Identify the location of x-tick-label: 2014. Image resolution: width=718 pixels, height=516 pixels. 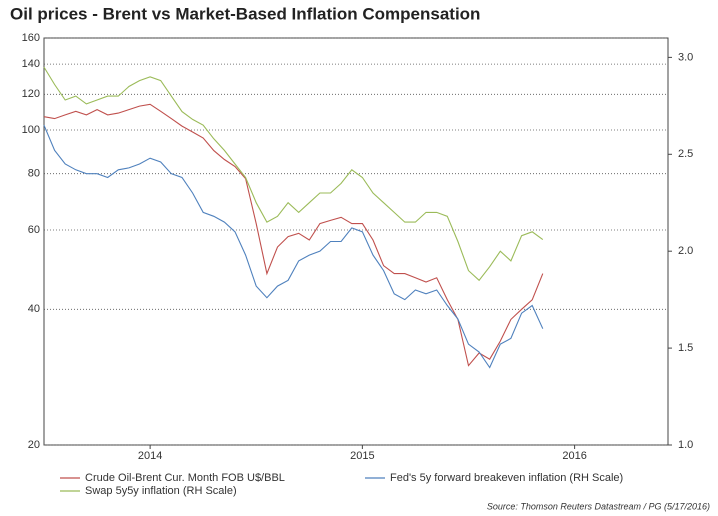
(150, 456).